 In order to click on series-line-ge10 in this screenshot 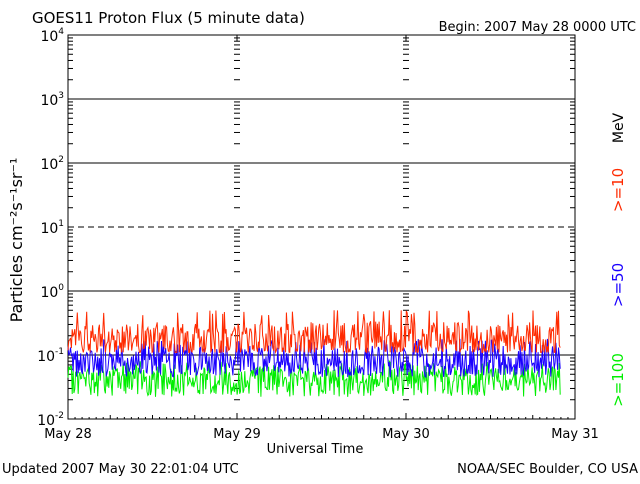, I will do `click(314, 332)`.